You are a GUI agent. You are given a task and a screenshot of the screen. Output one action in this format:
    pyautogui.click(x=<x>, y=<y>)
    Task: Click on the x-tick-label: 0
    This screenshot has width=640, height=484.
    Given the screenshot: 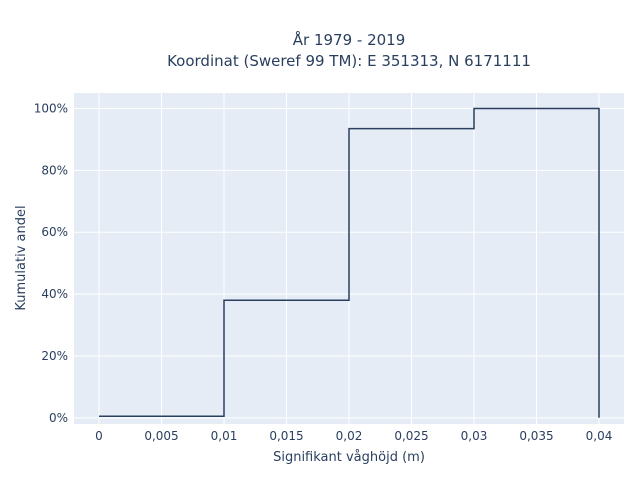 What is the action you would take?
    pyautogui.click(x=99, y=436)
    